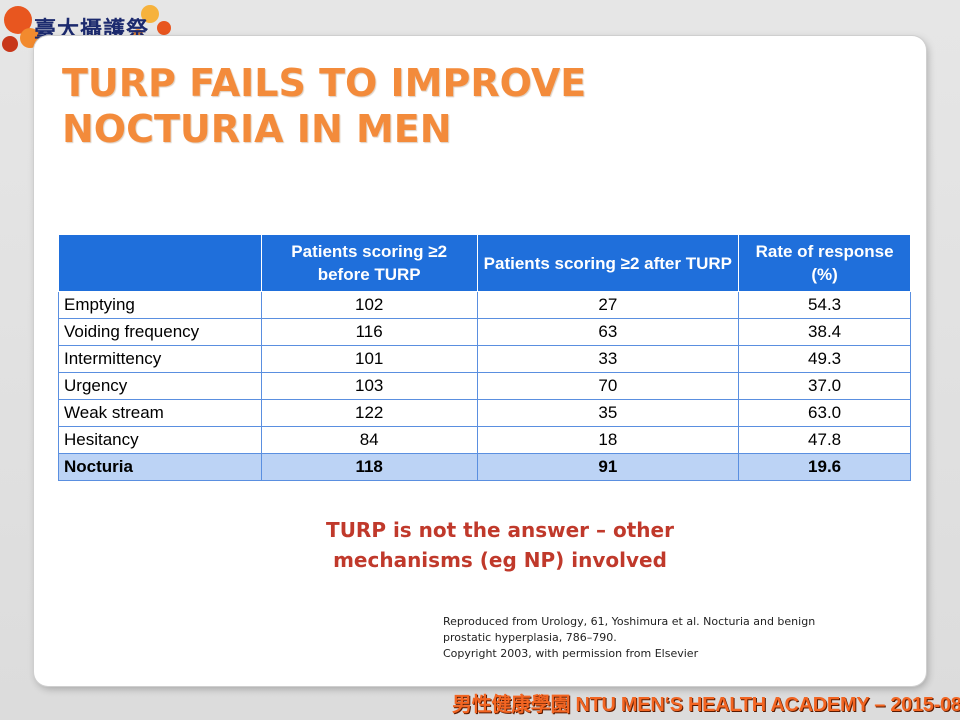 The height and width of the screenshot is (720, 960). Describe the element at coordinates (160, 305) in the screenshot. I see `row-label: Emptying` at that location.